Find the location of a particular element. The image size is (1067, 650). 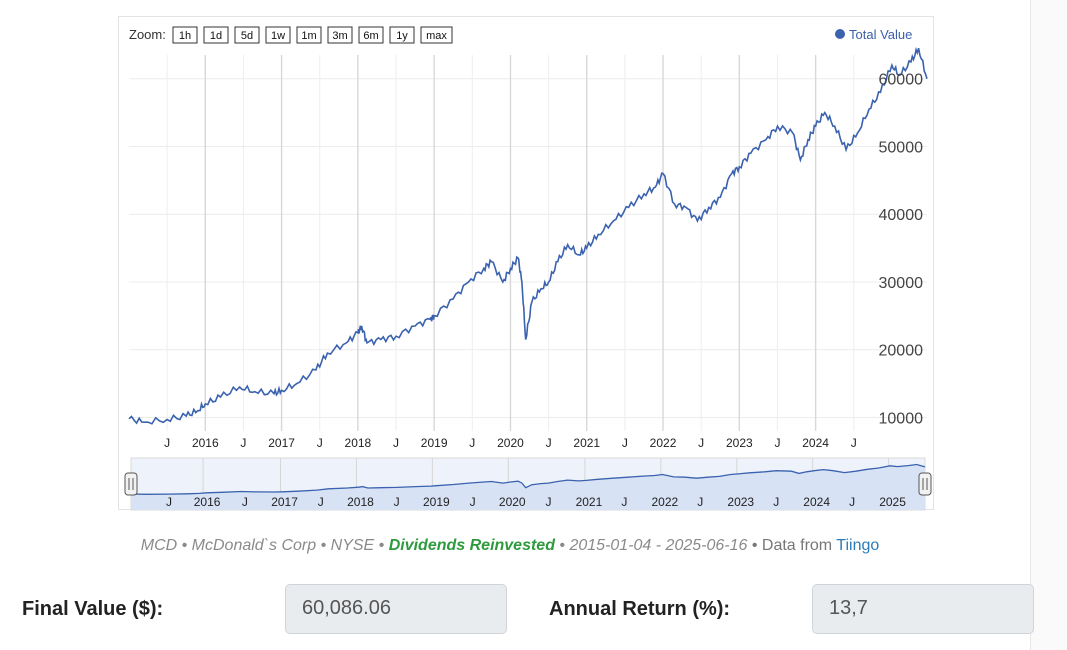

x-tick-label: 2023 is located at coordinates (739, 443).